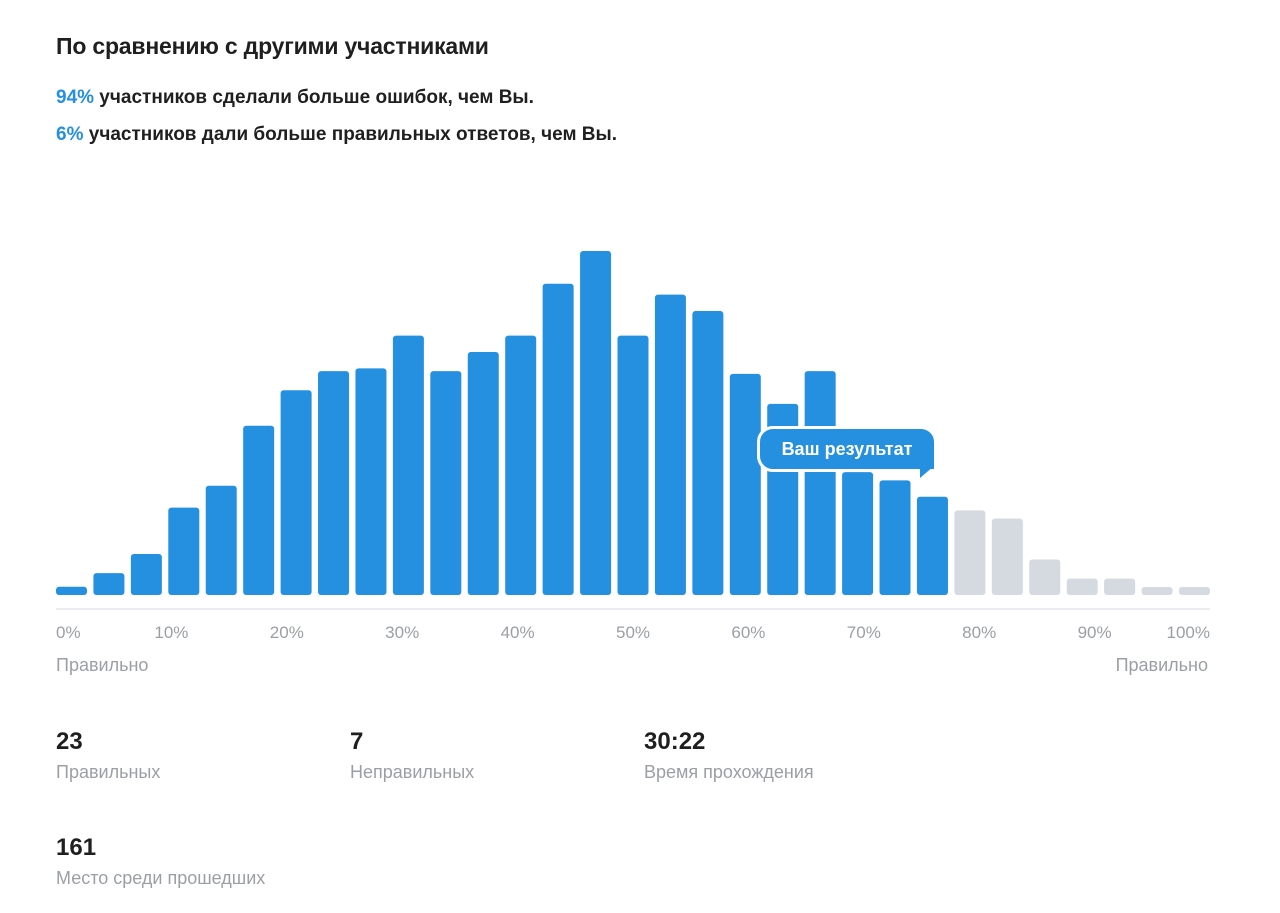 The height and width of the screenshot is (913, 1280). Describe the element at coordinates (160, 861) in the screenshot. I see `metric-place: 161 Место среди прошедших` at that location.